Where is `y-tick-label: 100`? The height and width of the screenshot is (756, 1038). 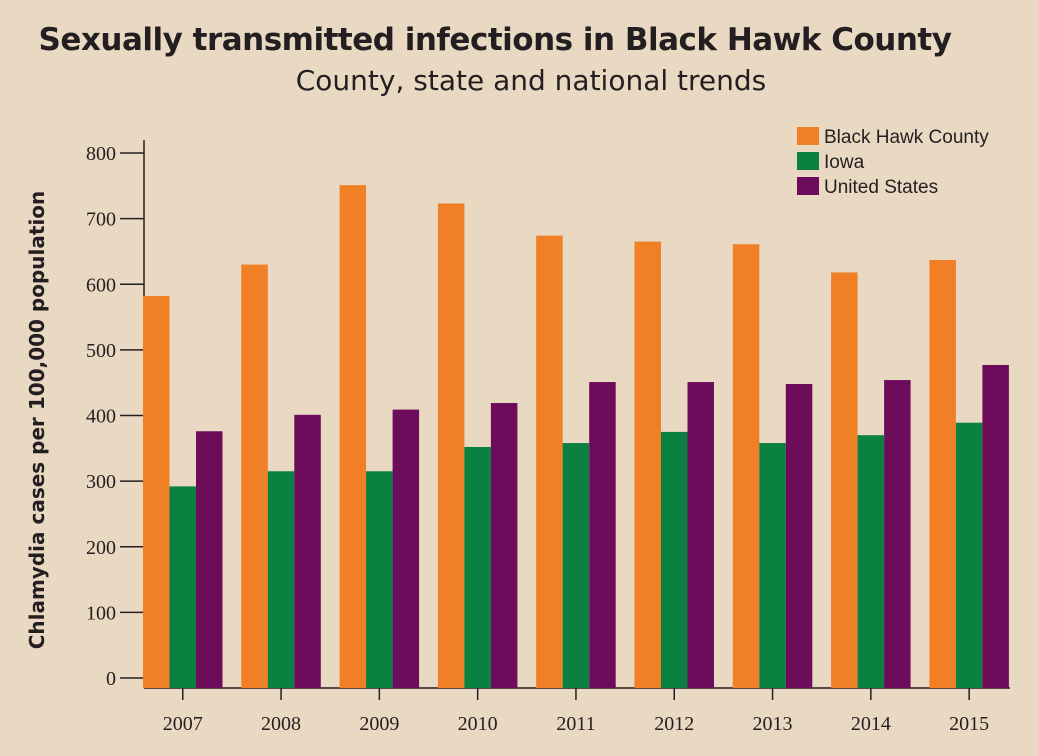
y-tick-label: 100 is located at coordinates (101, 613).